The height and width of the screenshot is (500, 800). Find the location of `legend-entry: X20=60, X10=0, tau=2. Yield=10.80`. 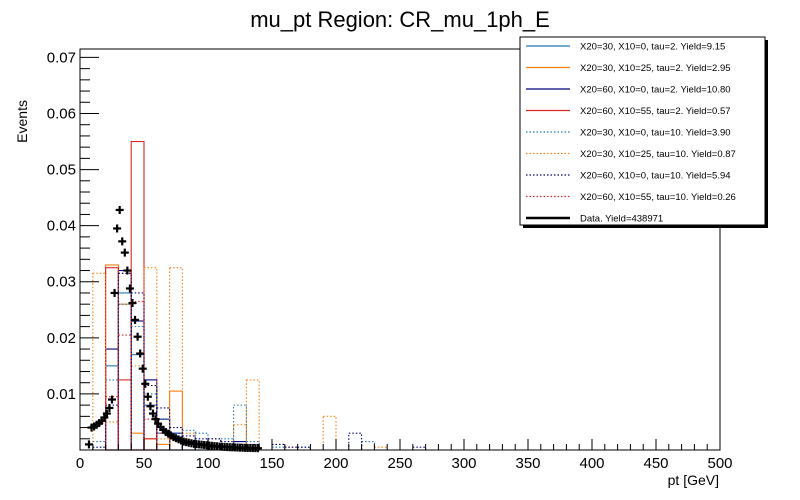

legend-entry: X20=60, X10=0, tau=2. Yield=10.80 is located at coordinates (628, 90).